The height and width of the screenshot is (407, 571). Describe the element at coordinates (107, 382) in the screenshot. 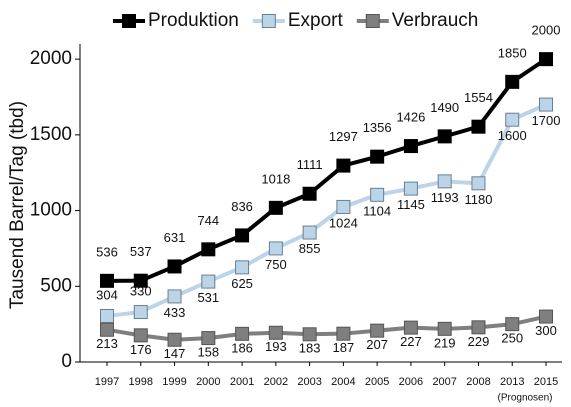

I see `x-tick-label: 1997` at that location.